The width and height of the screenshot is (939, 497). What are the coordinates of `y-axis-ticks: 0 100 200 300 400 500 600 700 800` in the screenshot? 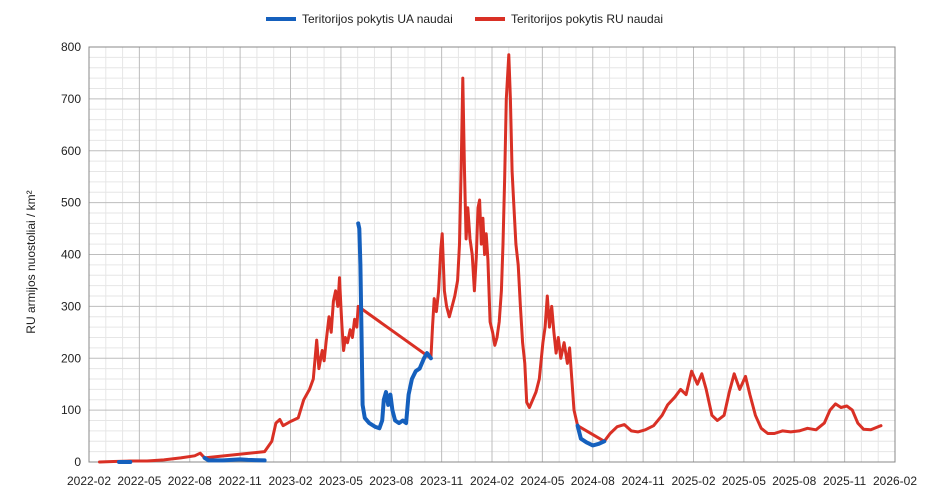 It's located at (71, 254).